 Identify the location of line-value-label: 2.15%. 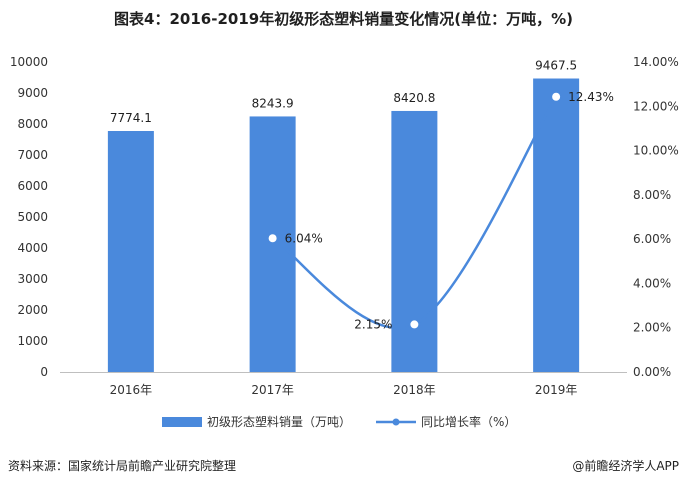
(373, 324).